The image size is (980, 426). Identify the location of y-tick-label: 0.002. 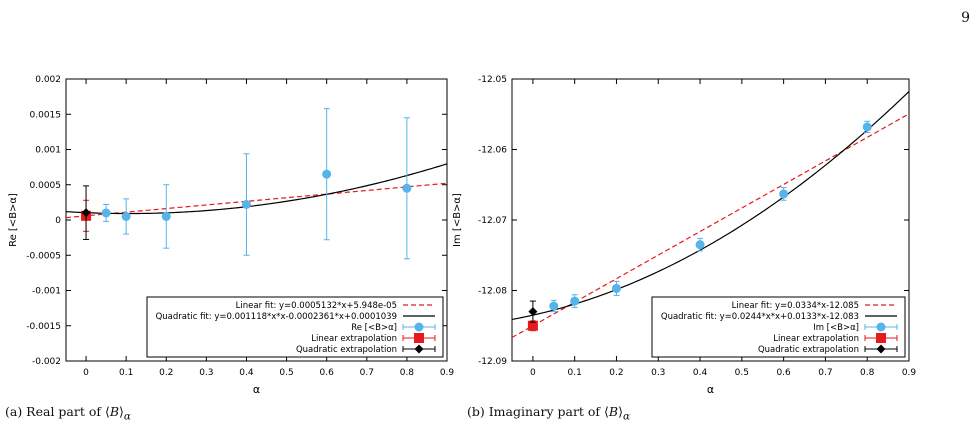
(48, 80).